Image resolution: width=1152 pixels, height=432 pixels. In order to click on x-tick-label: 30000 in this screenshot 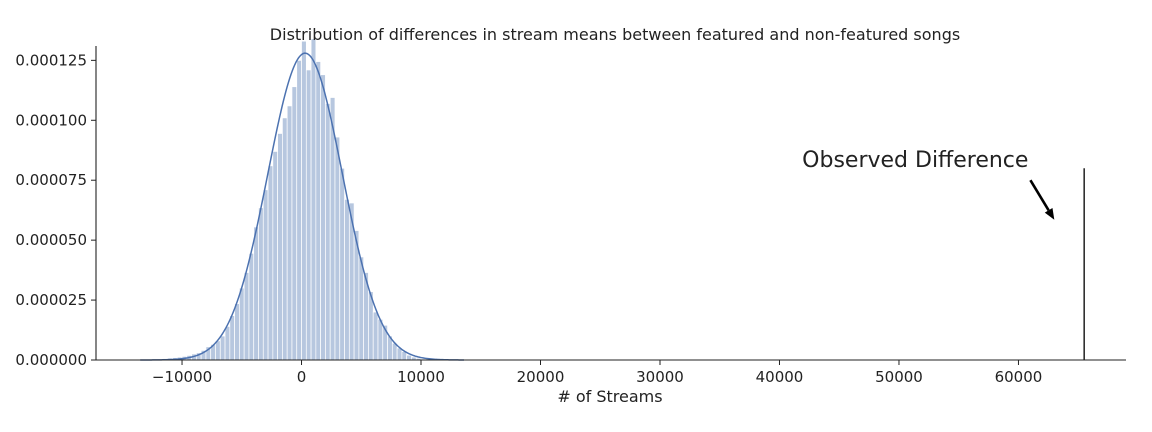, I will do `click(660, 377)`.